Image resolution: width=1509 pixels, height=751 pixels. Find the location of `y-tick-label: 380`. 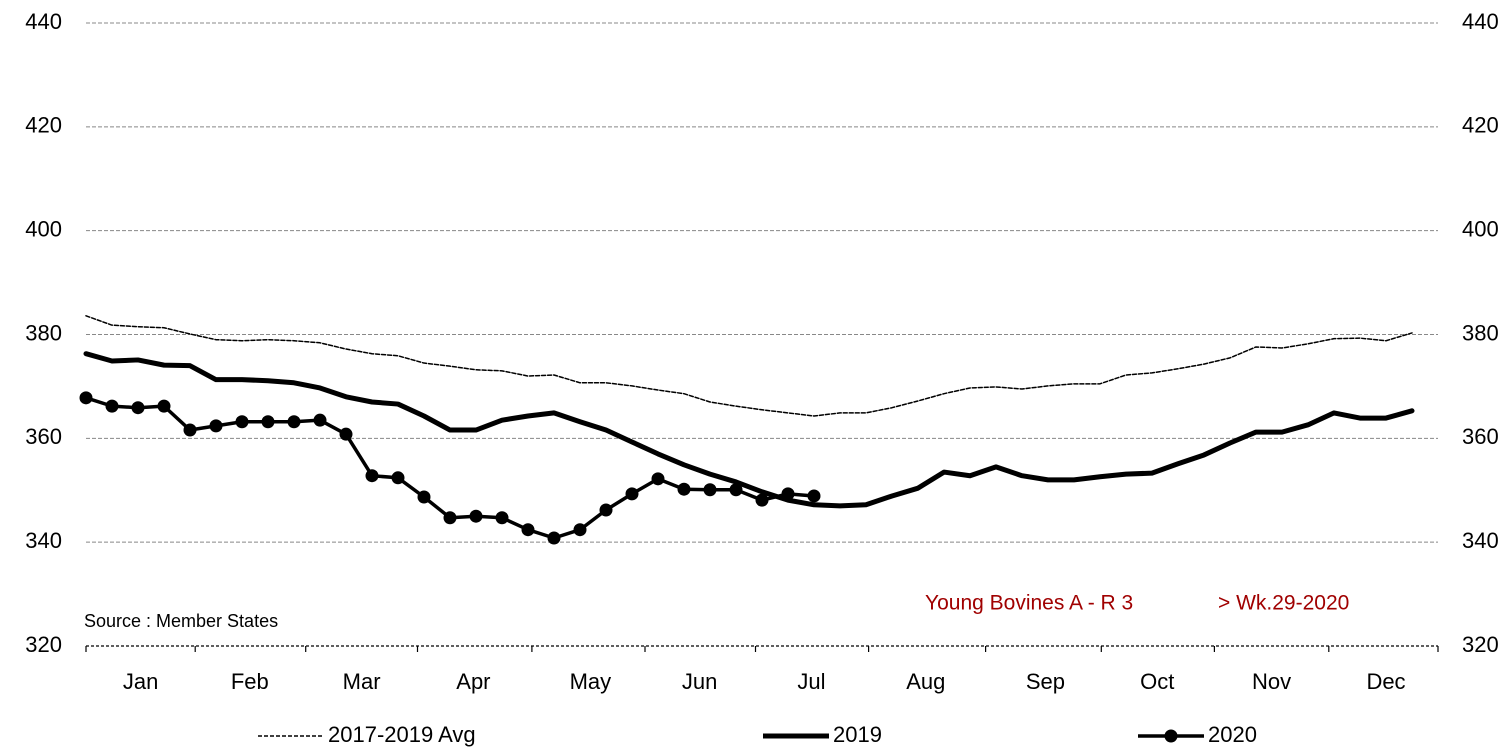

y-tick-label: 380 is located at coordinates (43, 332).